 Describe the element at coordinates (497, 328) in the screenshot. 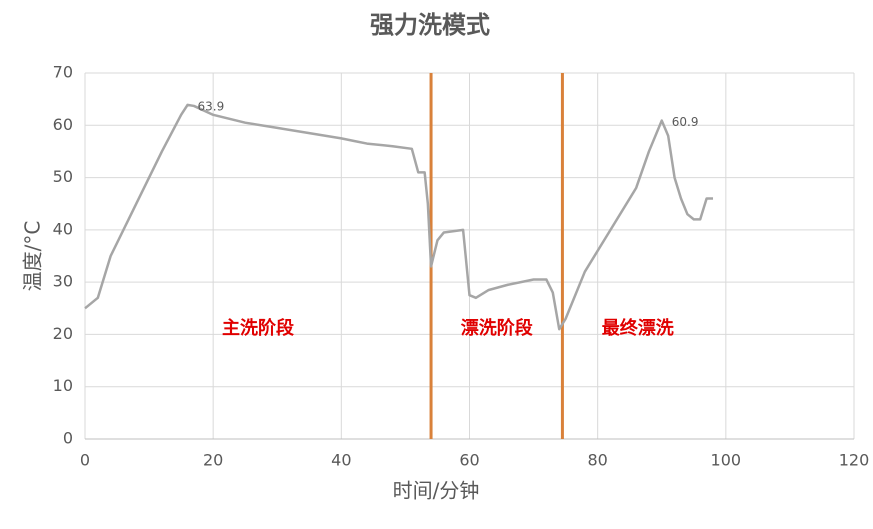

I see `region-label: 漂洗阶段` at that location.